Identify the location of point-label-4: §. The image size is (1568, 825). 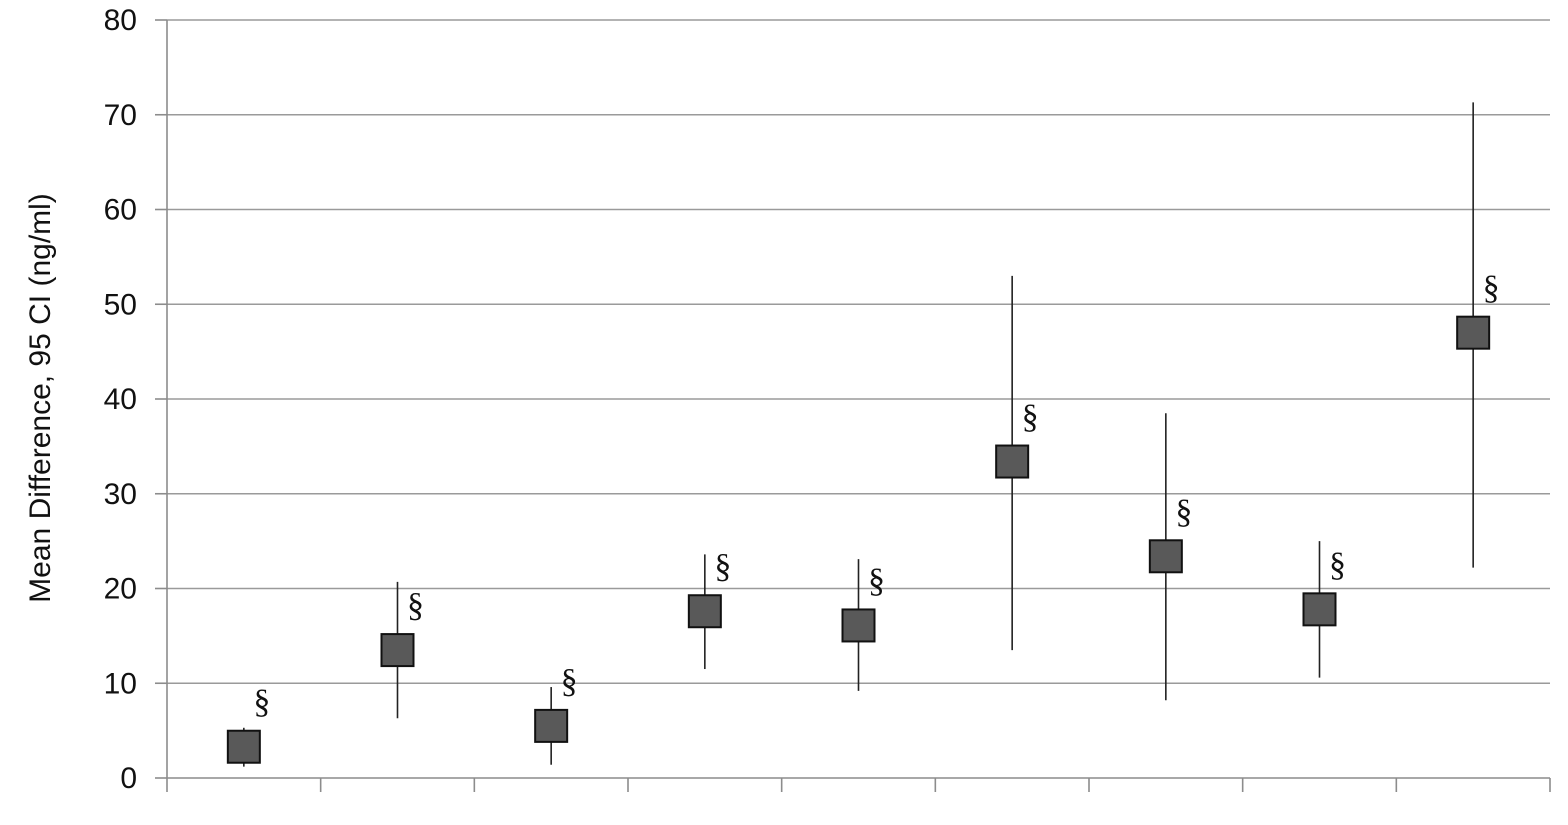
(876, 580).